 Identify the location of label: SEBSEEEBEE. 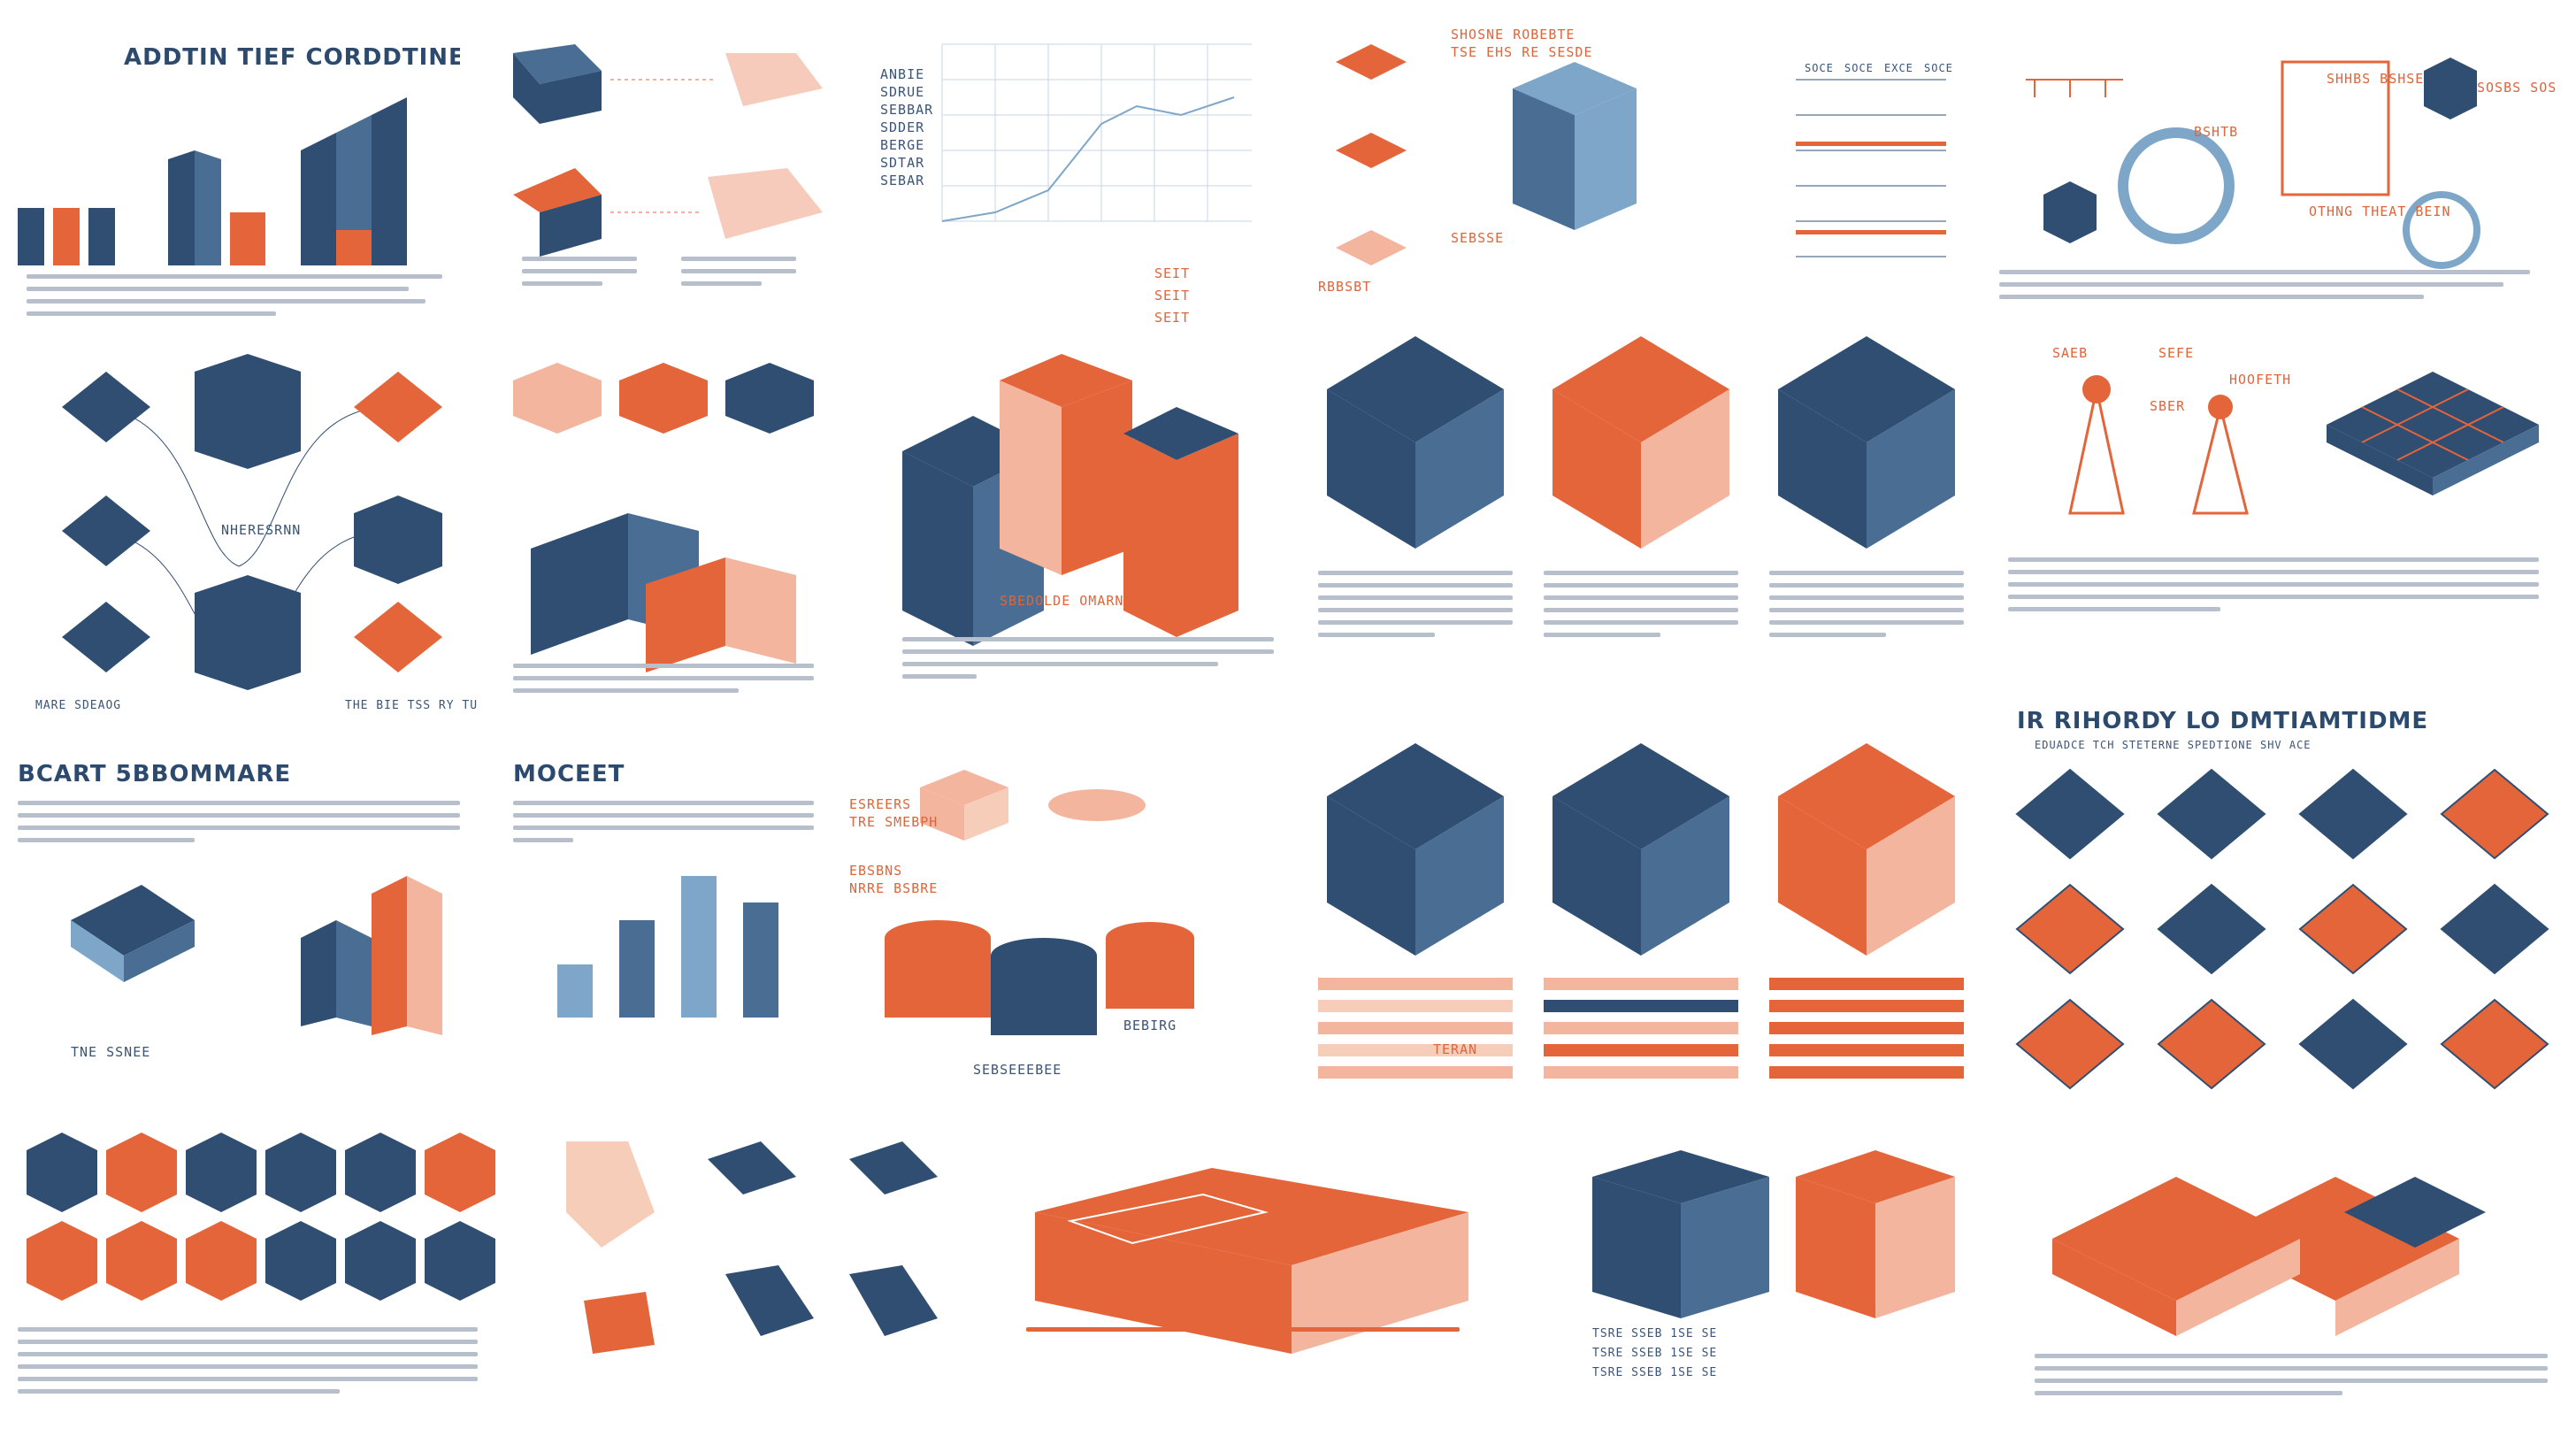
(1017, 1070).